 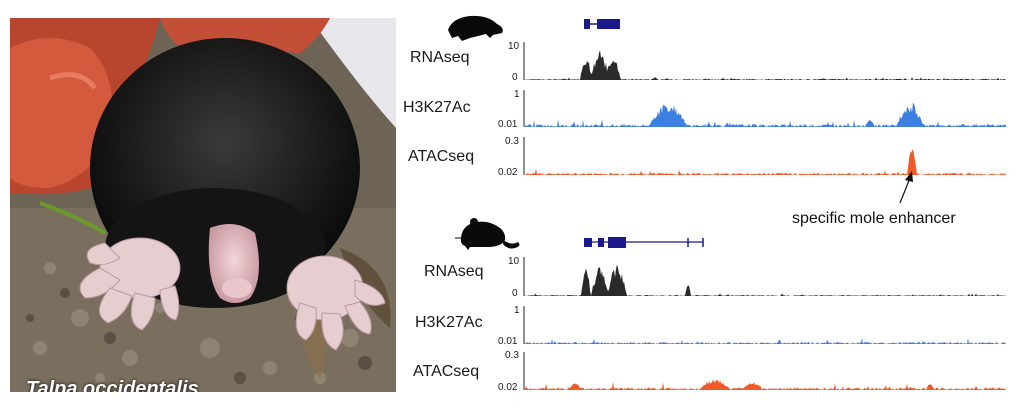 What do you see at coordinates (508, 172) in the screenshot?
I see `mole-atacseq-ymin: 0.02` at bounding box center [508, 172].